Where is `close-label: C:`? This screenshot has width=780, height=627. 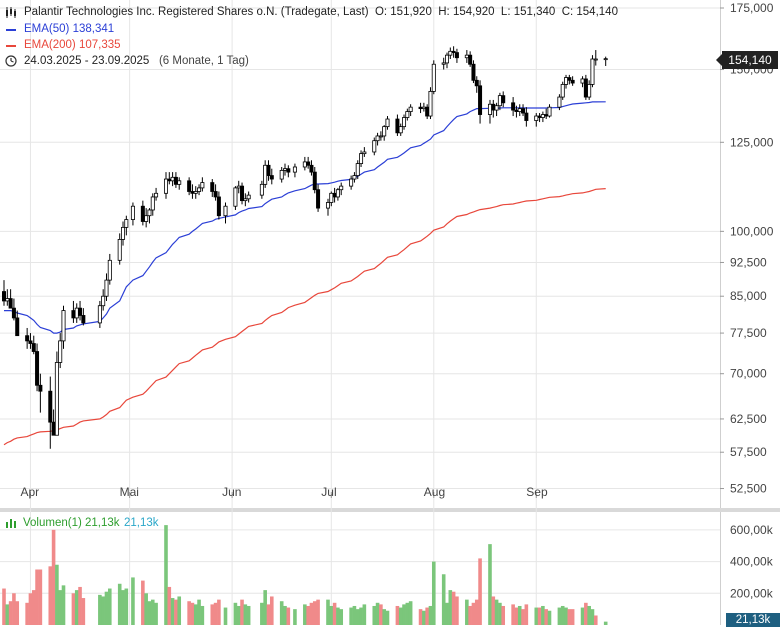 close-label: C: is located at coordinates (567, 12).